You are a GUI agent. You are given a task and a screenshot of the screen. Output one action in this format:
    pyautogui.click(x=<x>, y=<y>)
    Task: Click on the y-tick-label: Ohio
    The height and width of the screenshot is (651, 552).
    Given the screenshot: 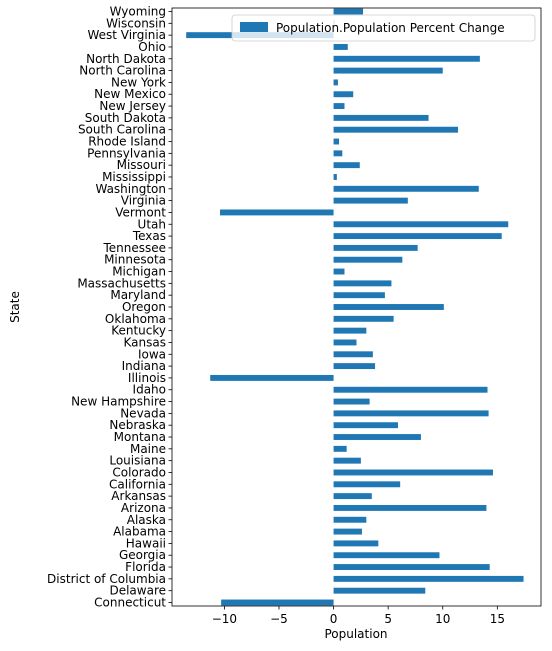 What is the action you would take?
    pyautogui.click(x=152, y=47)
    